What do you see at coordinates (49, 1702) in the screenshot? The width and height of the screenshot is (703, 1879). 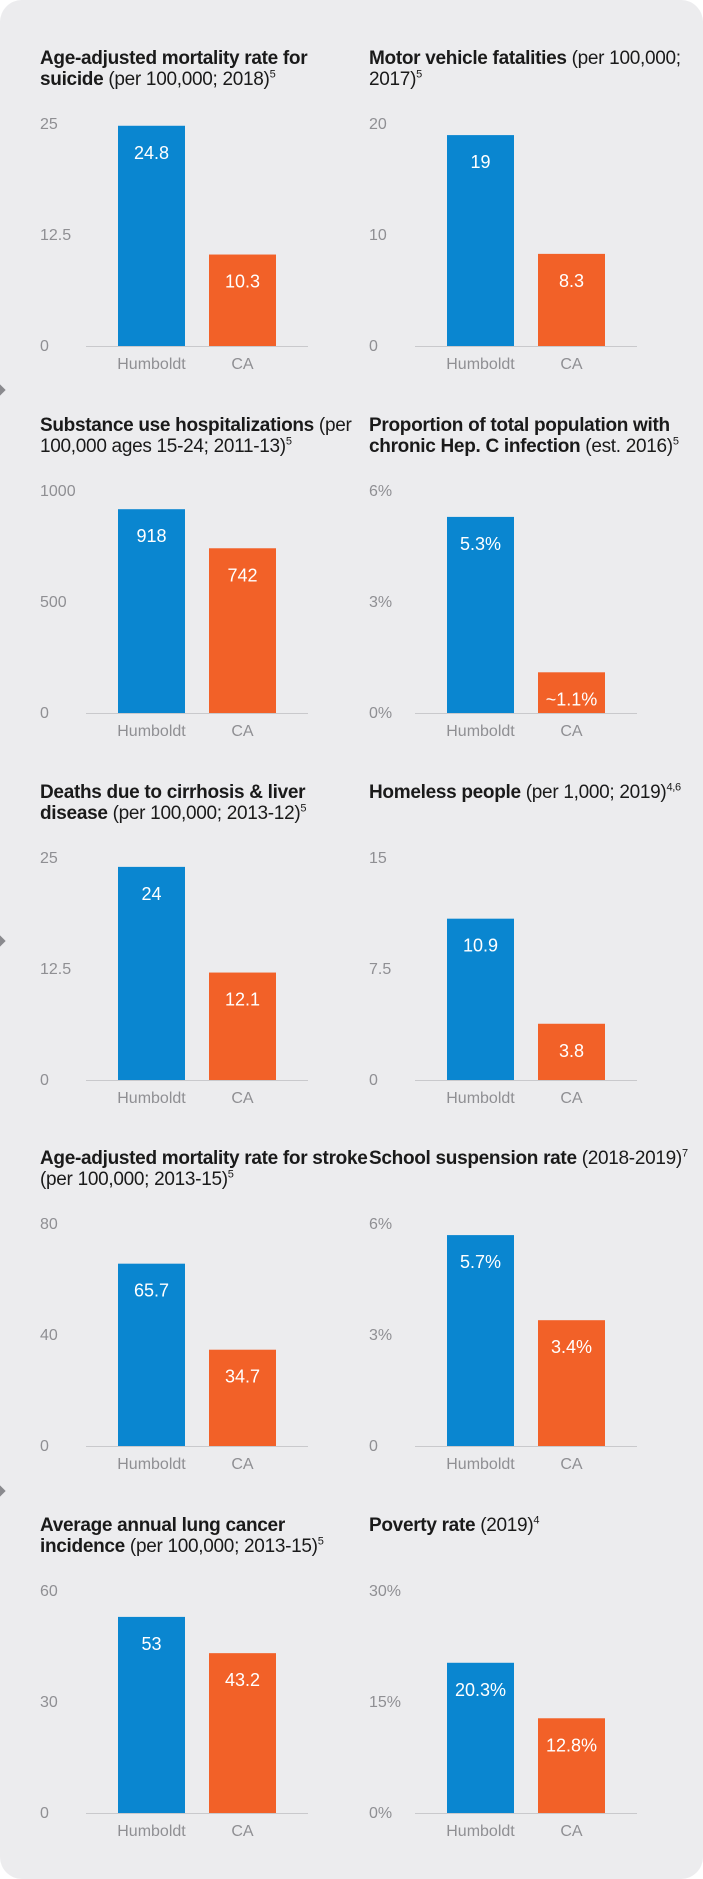 I see `y-tick-label: 30` at bounding box center [49, 1702].